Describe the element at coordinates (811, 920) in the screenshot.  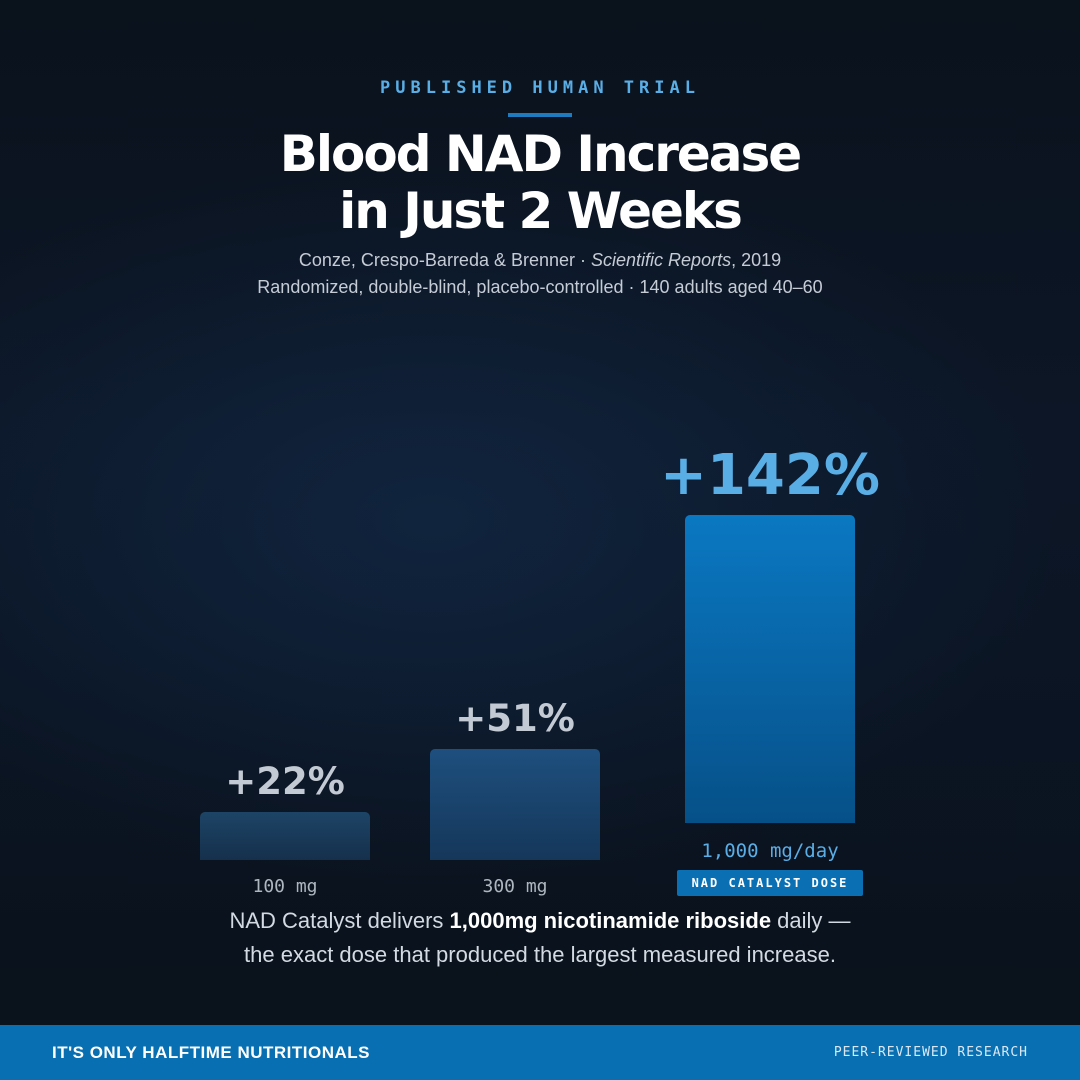
I see `tagline-post: daily —` at that location.